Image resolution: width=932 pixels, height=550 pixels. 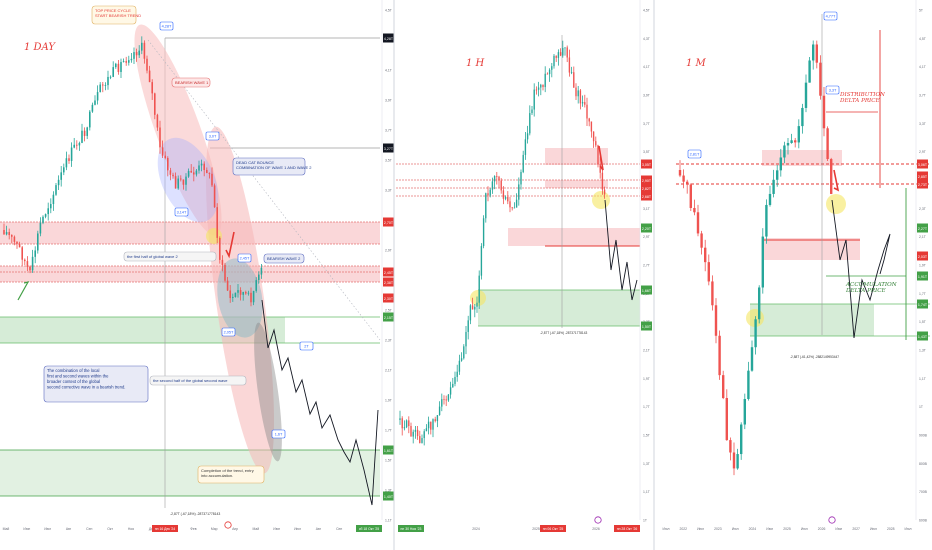 I want to click on time-axis-1-tick: Фев, so click(x=193, y=529).